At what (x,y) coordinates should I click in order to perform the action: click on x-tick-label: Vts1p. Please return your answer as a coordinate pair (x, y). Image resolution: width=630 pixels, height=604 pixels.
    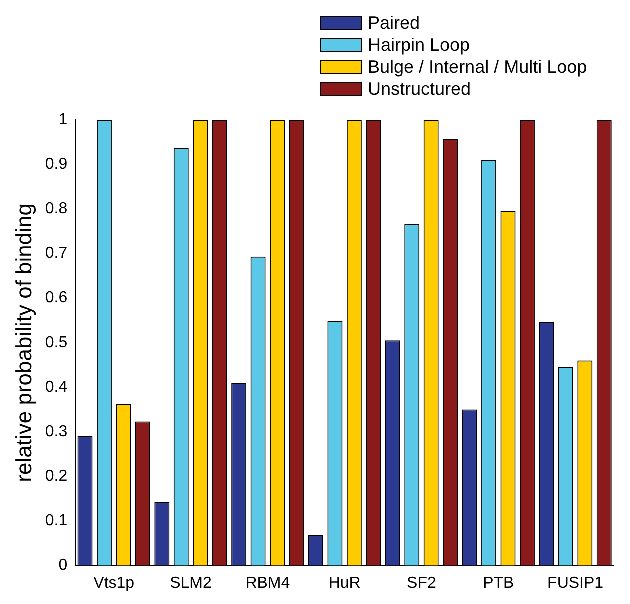
    Looking at the image, I should click on (114, 583).